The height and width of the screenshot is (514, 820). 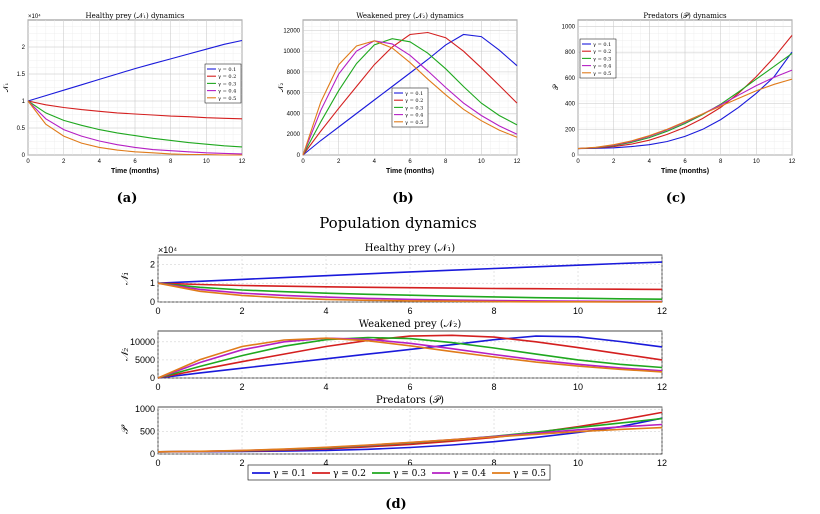 What do you see at coordinates (152, 283) in the screenshot?
I see `y-tick-label: 1` at bounding box center [152, 283].